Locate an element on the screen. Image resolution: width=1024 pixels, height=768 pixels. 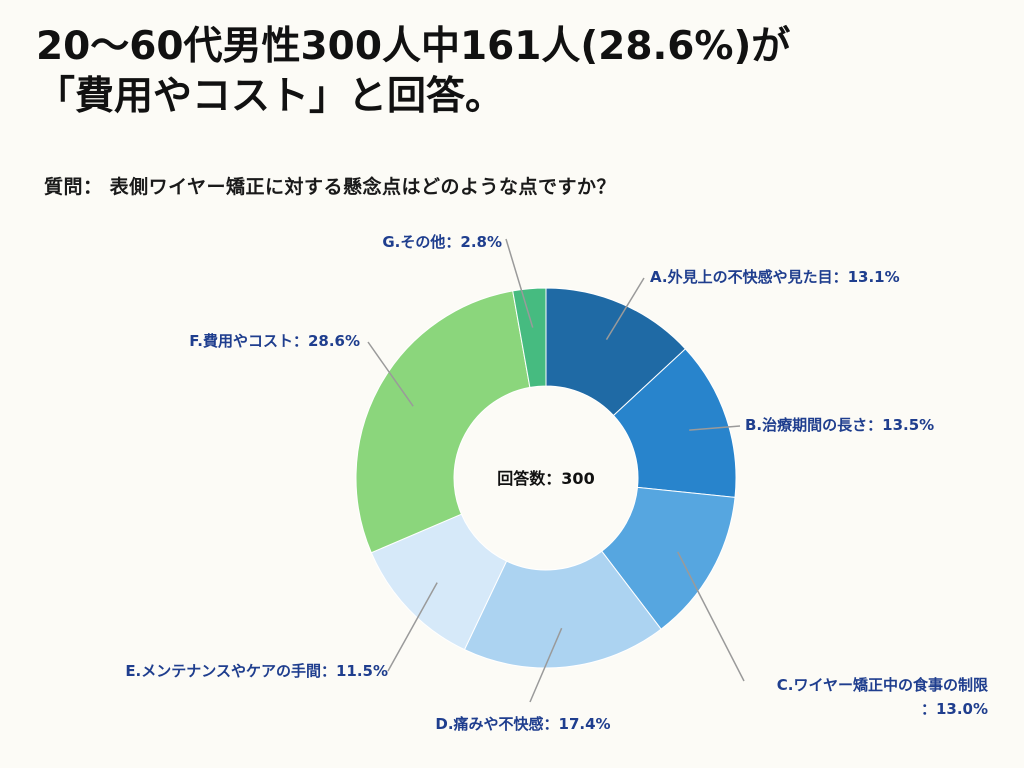
slice-label-g: G.その他：2.8% is located at coordinates (442, 242).